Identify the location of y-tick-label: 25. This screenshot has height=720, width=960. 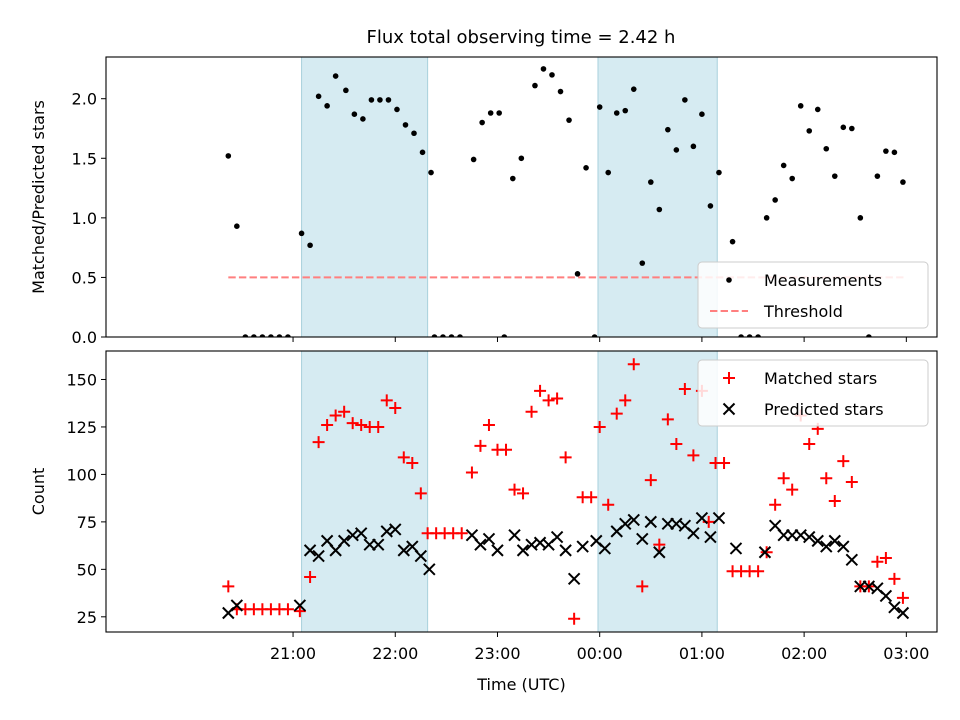
(87, 617).